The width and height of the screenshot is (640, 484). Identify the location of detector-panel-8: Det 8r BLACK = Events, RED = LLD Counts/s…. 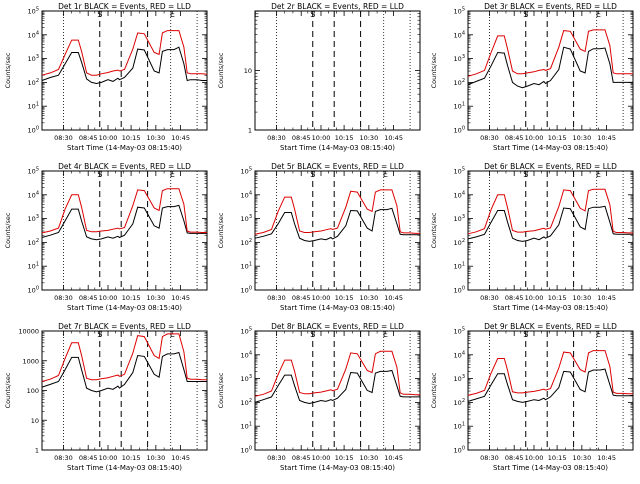
(319, 397).